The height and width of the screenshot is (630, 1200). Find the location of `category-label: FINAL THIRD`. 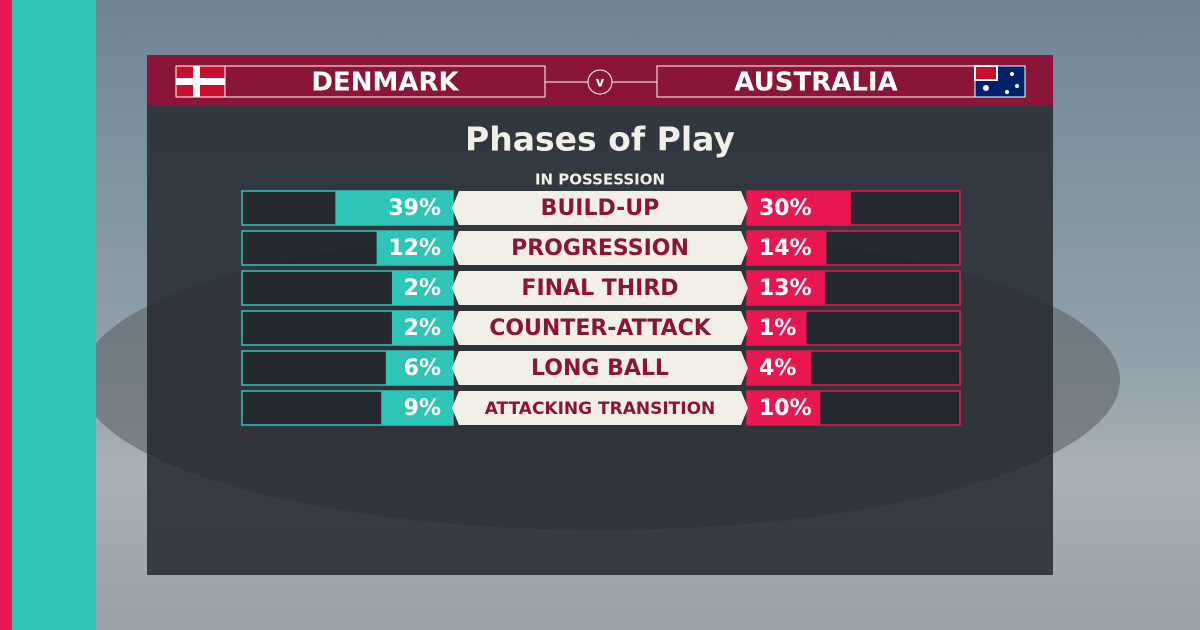

category-label: FINAL THIRD is located at coordinates (599, 288).